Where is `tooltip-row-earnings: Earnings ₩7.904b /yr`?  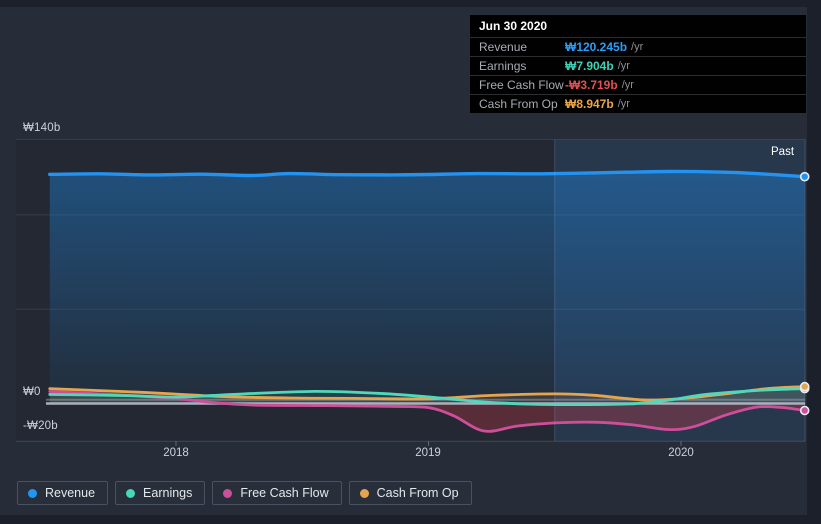
tooltip-row-earnings: Earnings ₩7.904b /yr is located at coordinates (638, 65).